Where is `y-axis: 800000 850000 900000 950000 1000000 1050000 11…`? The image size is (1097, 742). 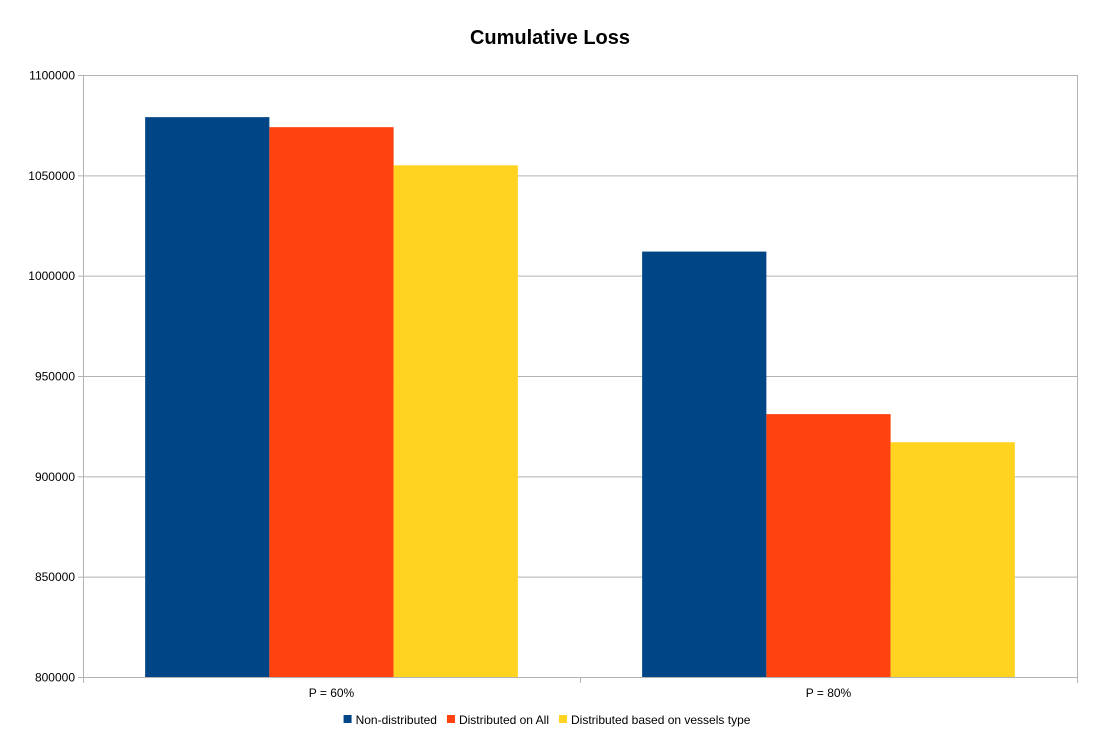 y-axis: 800000 850000 900000 950000 1000000 1050000 11… is located at coordinates (55, 377).